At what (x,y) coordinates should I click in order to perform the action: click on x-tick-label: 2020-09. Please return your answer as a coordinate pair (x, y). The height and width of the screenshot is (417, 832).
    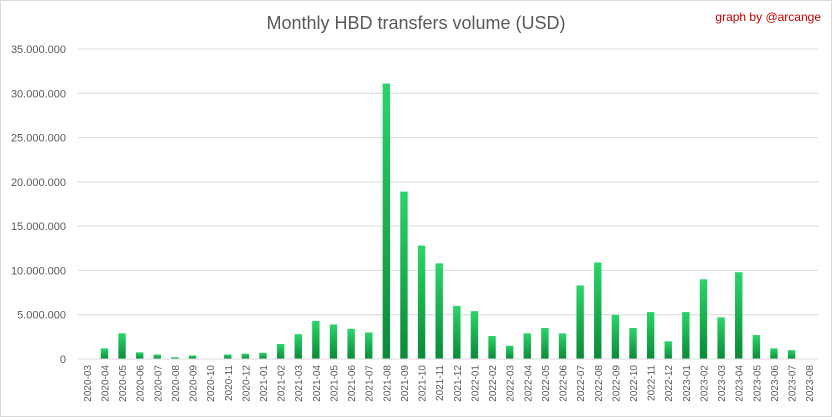
    Looking at the image, I should click on (194, 383).